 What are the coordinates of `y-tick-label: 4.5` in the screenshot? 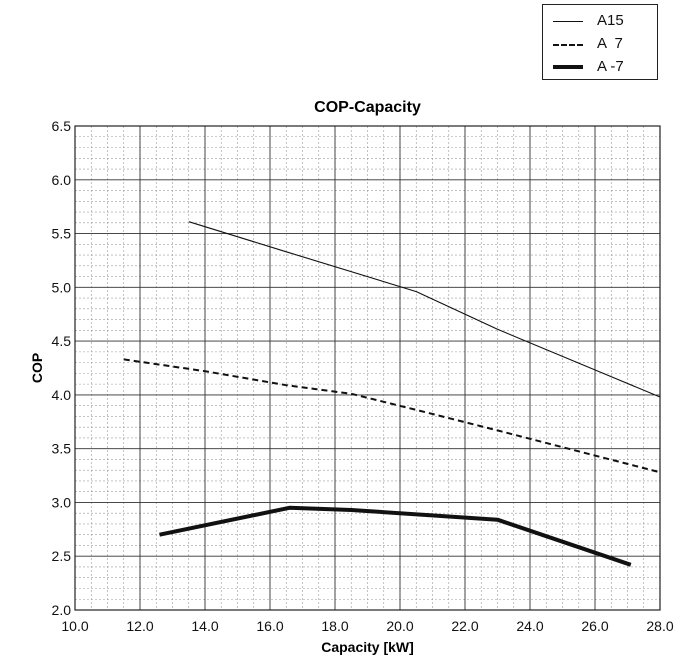 It's located at (62, 341).